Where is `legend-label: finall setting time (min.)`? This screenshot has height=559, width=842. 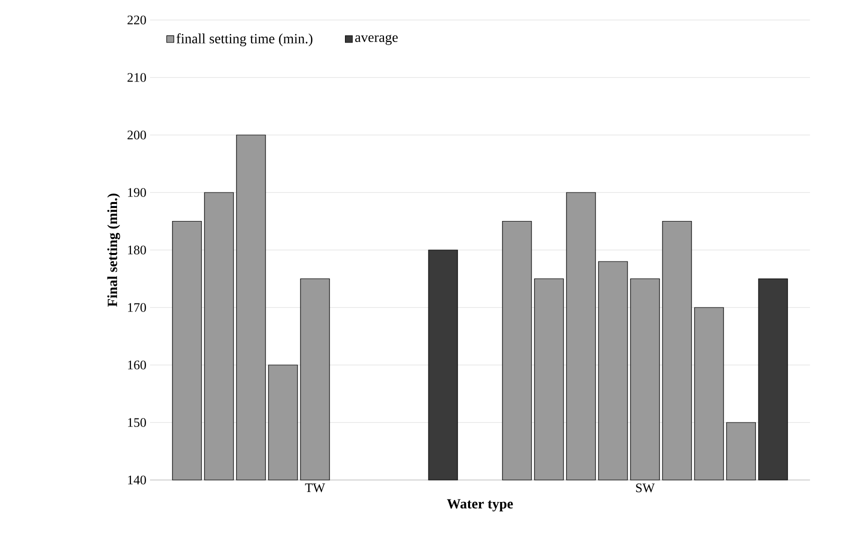 legend-label: finall setting time (min.) is located at coordinates (244, 39).